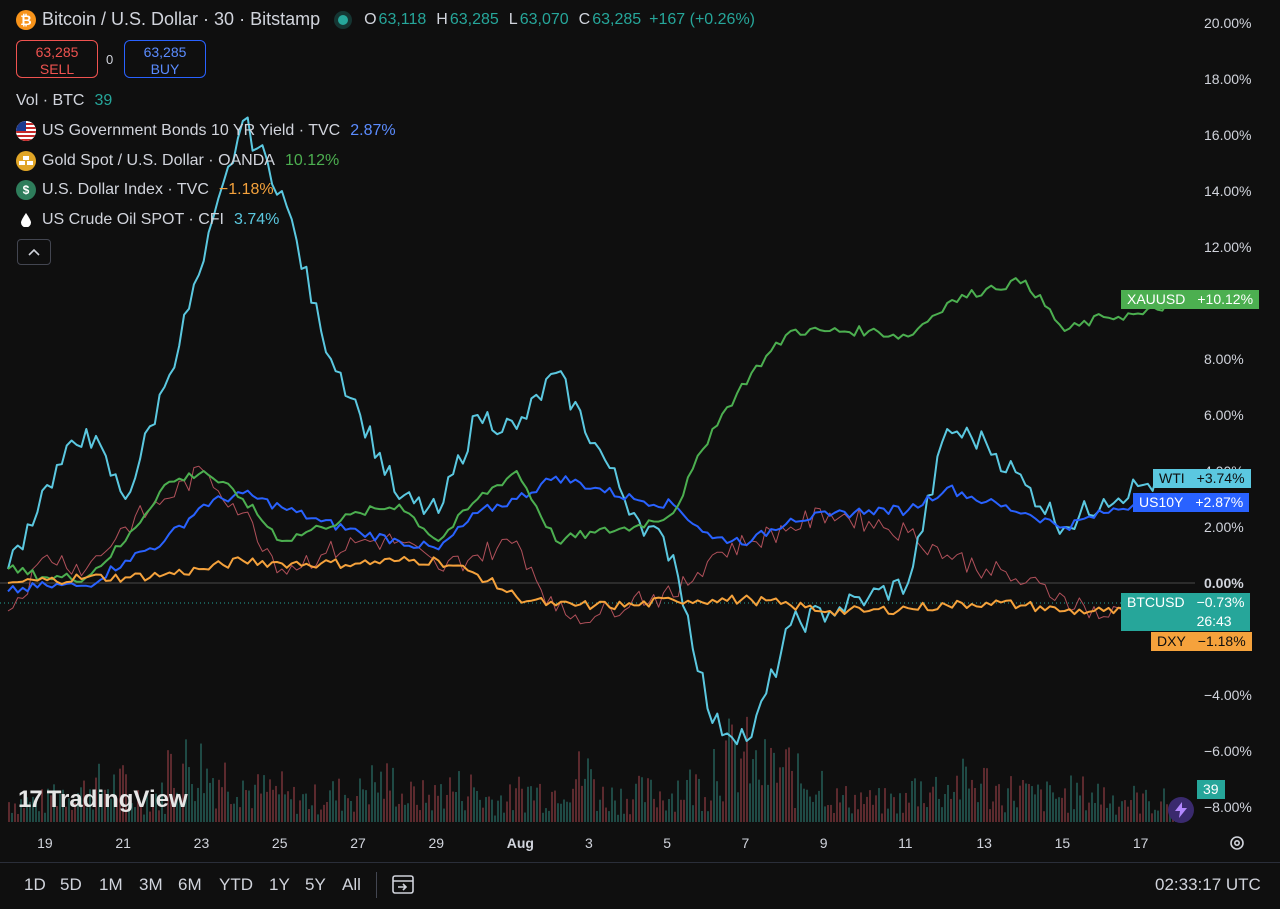  What do you see at coordinates (1172, 478) in the screenshot?
I see `tag-symbol: WTI` at bounding box center [1172, 478].